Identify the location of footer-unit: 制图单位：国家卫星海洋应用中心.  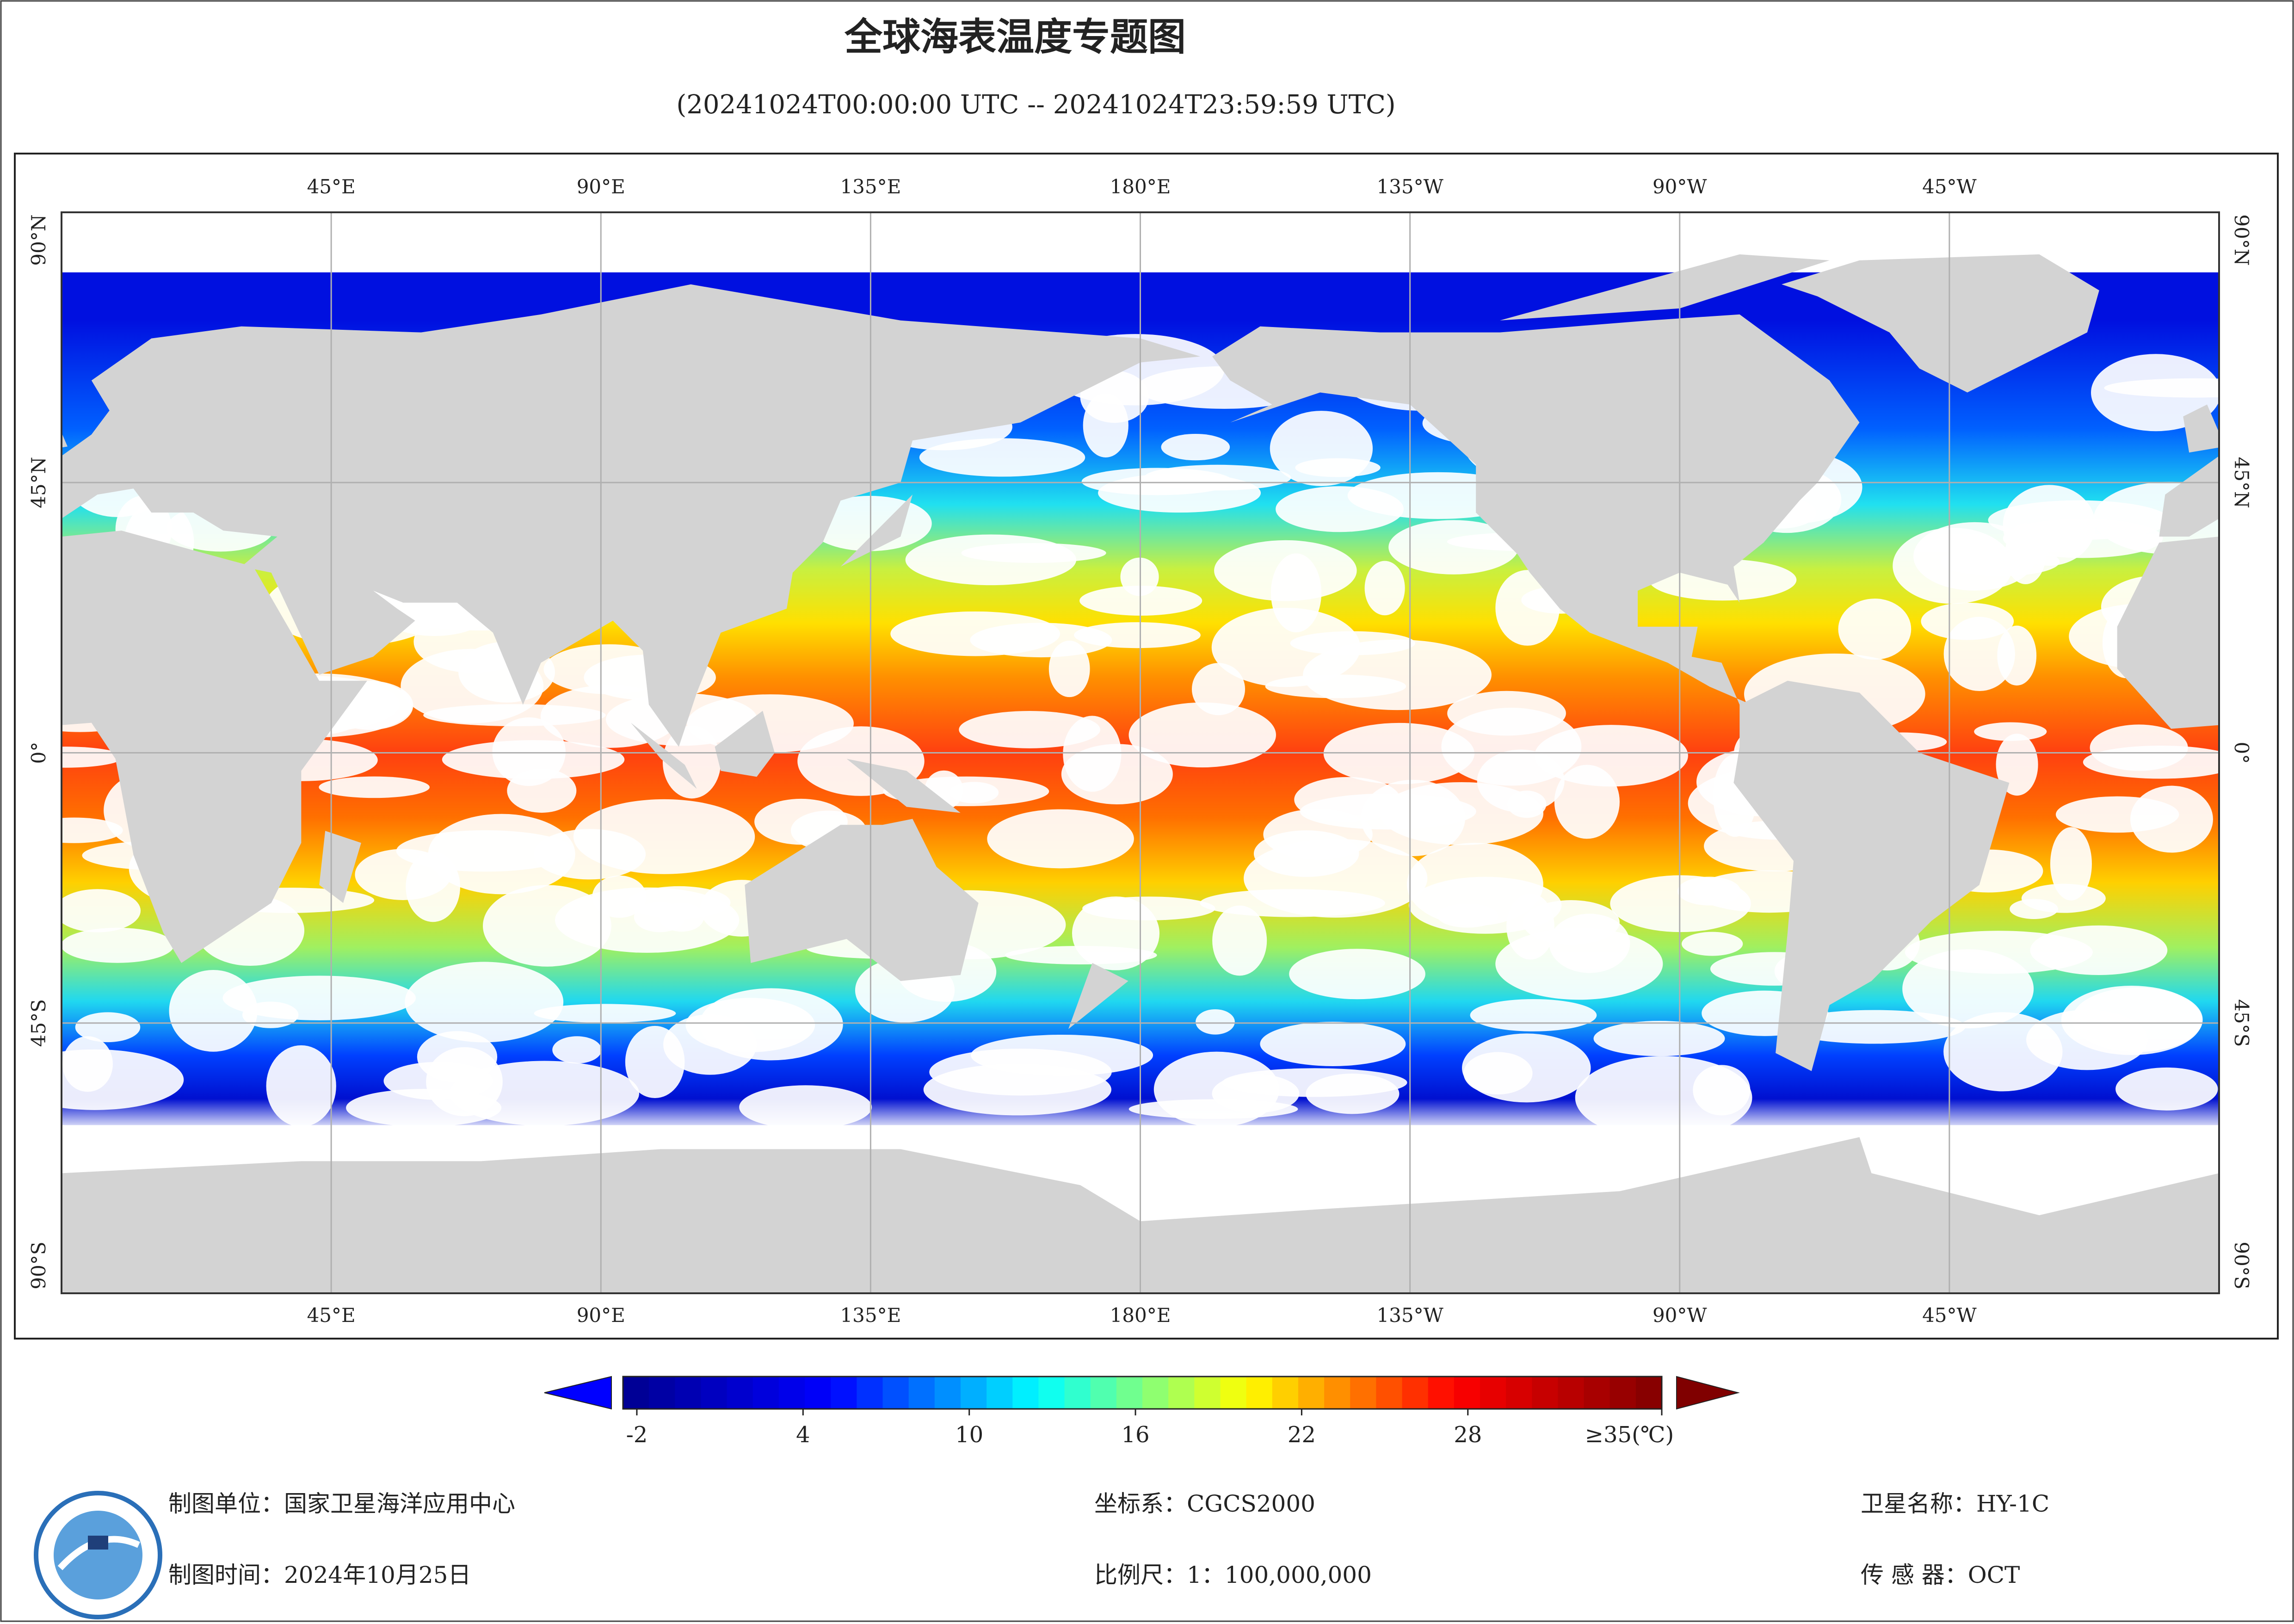
(342, 1503).